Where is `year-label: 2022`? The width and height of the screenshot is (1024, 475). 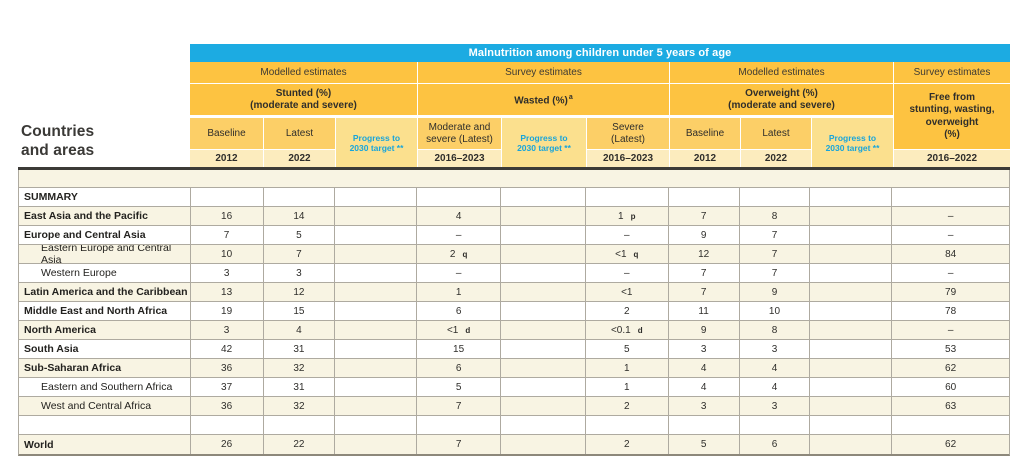
year-label: 2022 is located at coordinates (299, 158).